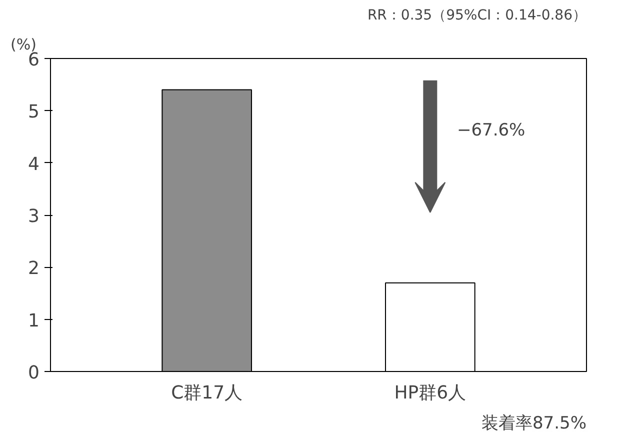 The height and width of the screenshot is (438, 626). Describe the element at coordinates (430, 393) in the screenshot. I see `x-tick-label: HP群6人` at that location.